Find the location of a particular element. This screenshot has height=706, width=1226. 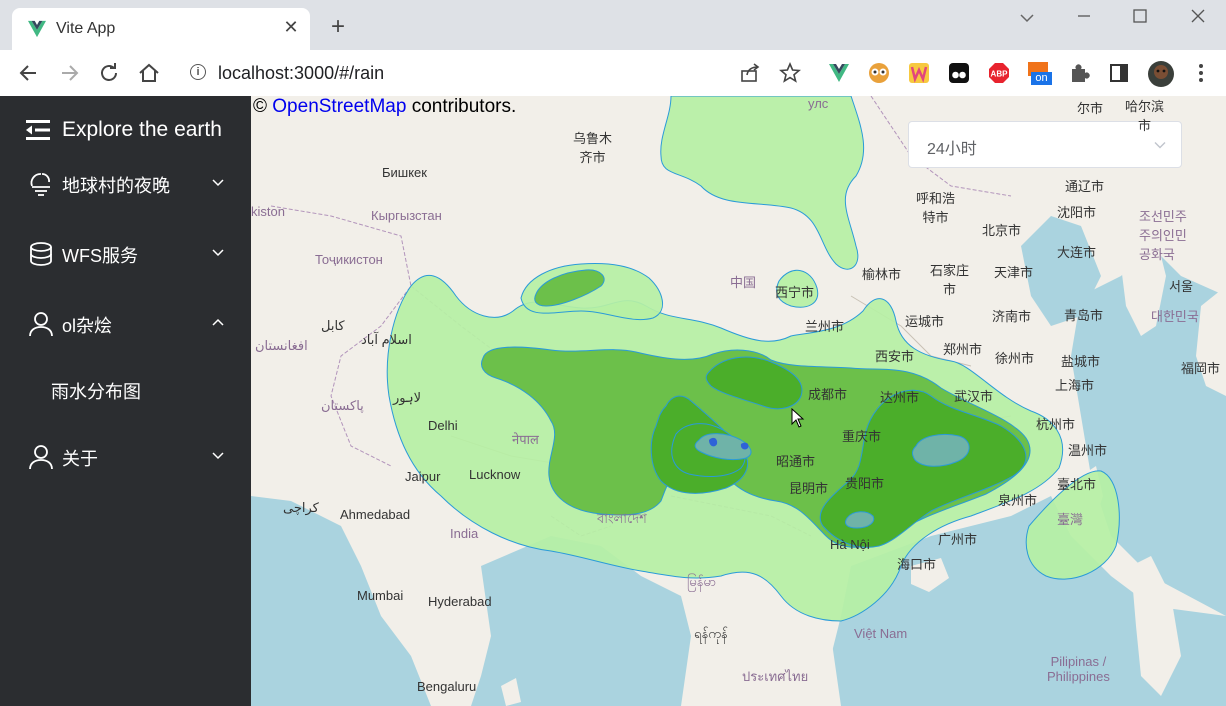

tab-close-icon: ✕ is located at coordinates (291, 27).